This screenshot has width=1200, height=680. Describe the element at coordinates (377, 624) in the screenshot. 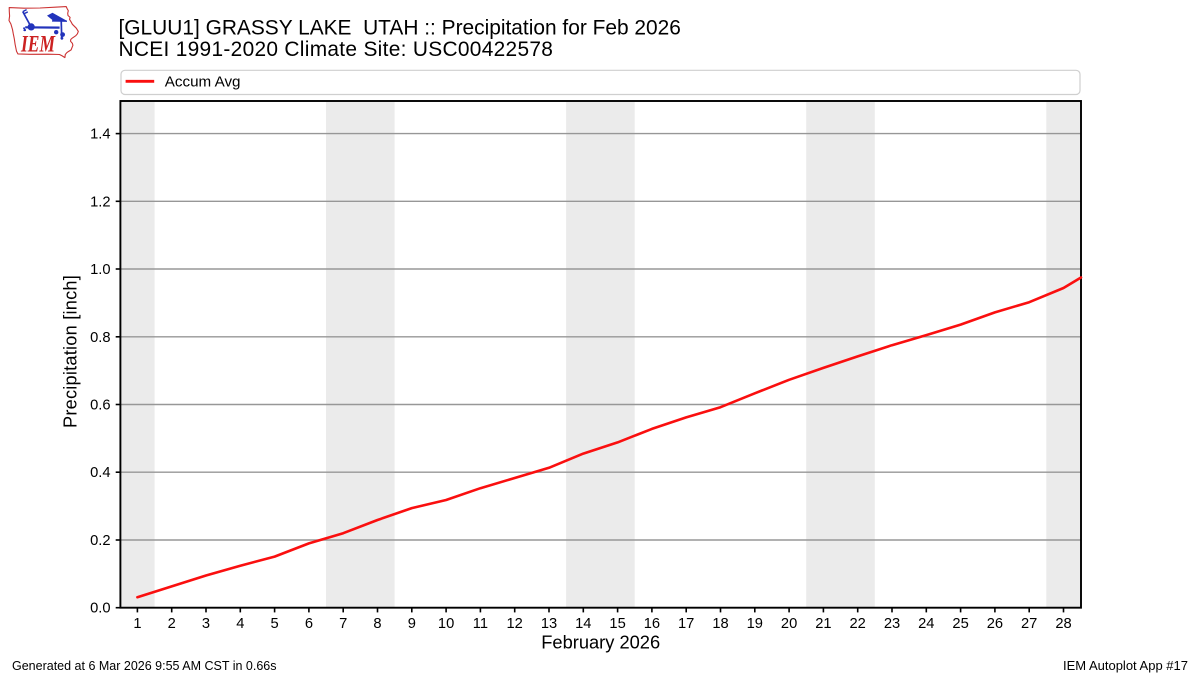

I see `svg-text: 8` at that location.